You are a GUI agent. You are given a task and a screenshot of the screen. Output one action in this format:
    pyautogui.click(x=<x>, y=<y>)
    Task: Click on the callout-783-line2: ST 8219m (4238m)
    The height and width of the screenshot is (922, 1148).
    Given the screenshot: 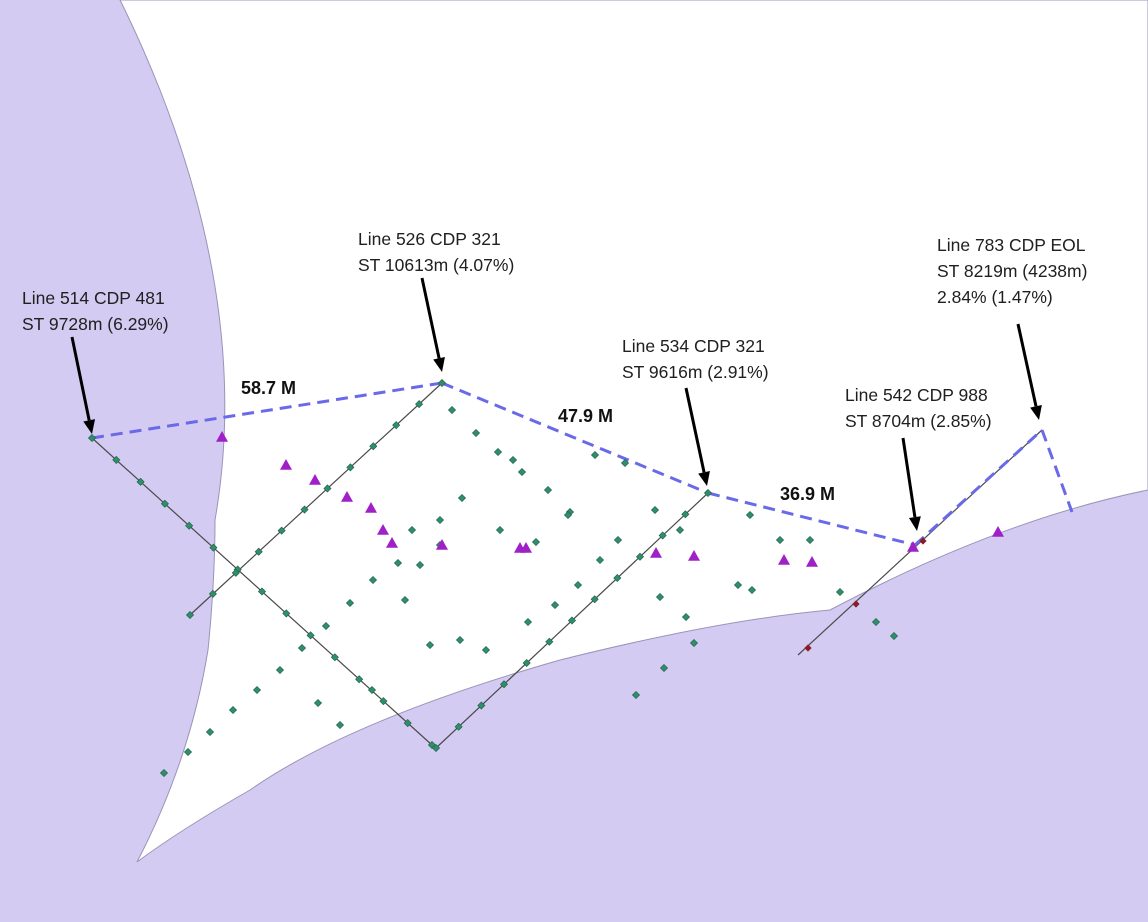 What is the action you would take?
    pyautogui.click(x=1012, y=271)
    